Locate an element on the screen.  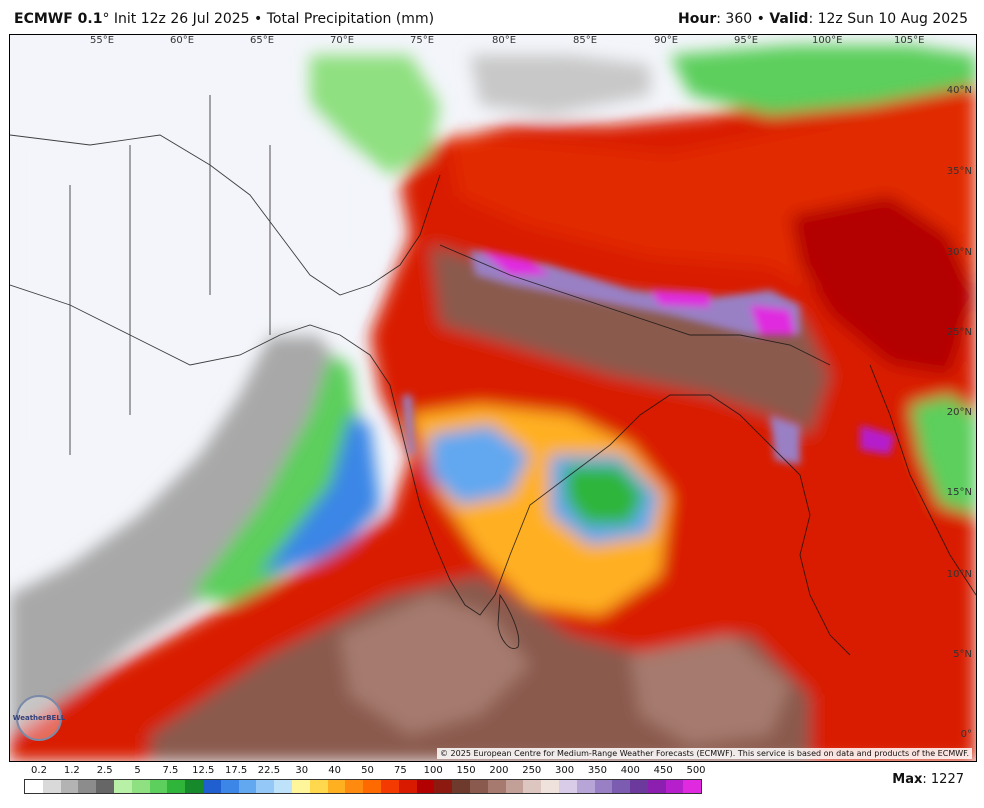
model-name: ECMWF 0.1 is located at coordinates (58, 19).